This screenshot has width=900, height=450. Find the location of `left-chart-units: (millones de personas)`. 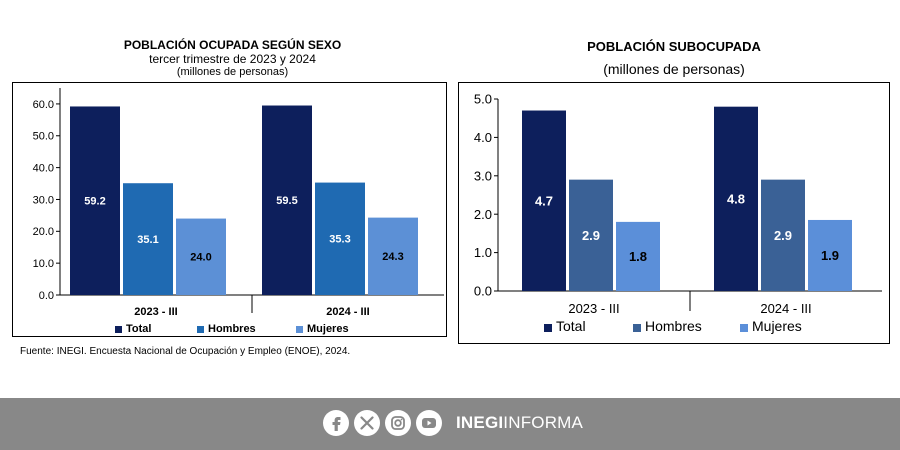

left-chart-units: (millones de personas) is located at coordinates (232, 72).